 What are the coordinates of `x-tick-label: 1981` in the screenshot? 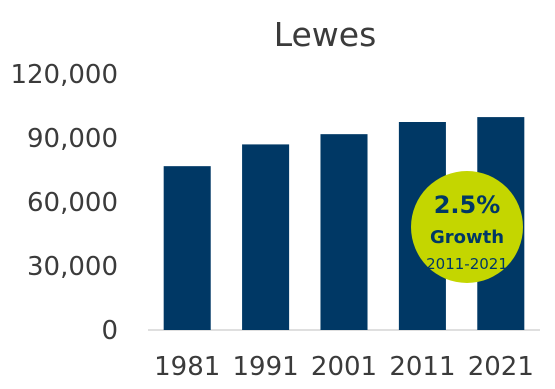 It's located at (187, 367).